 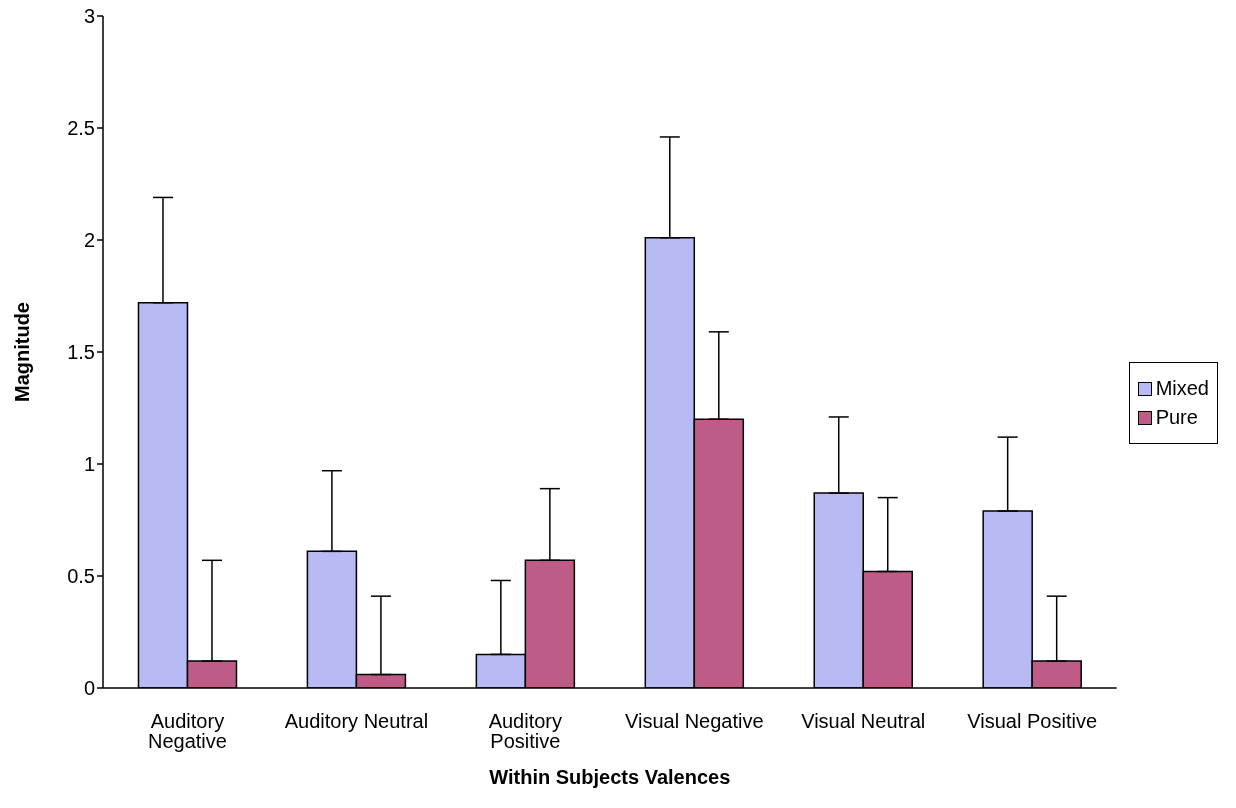 What do you see at coordinates (89, 240) in the screenshot?
I see `y-tick-label: 2` at bounding box center [89, 240].